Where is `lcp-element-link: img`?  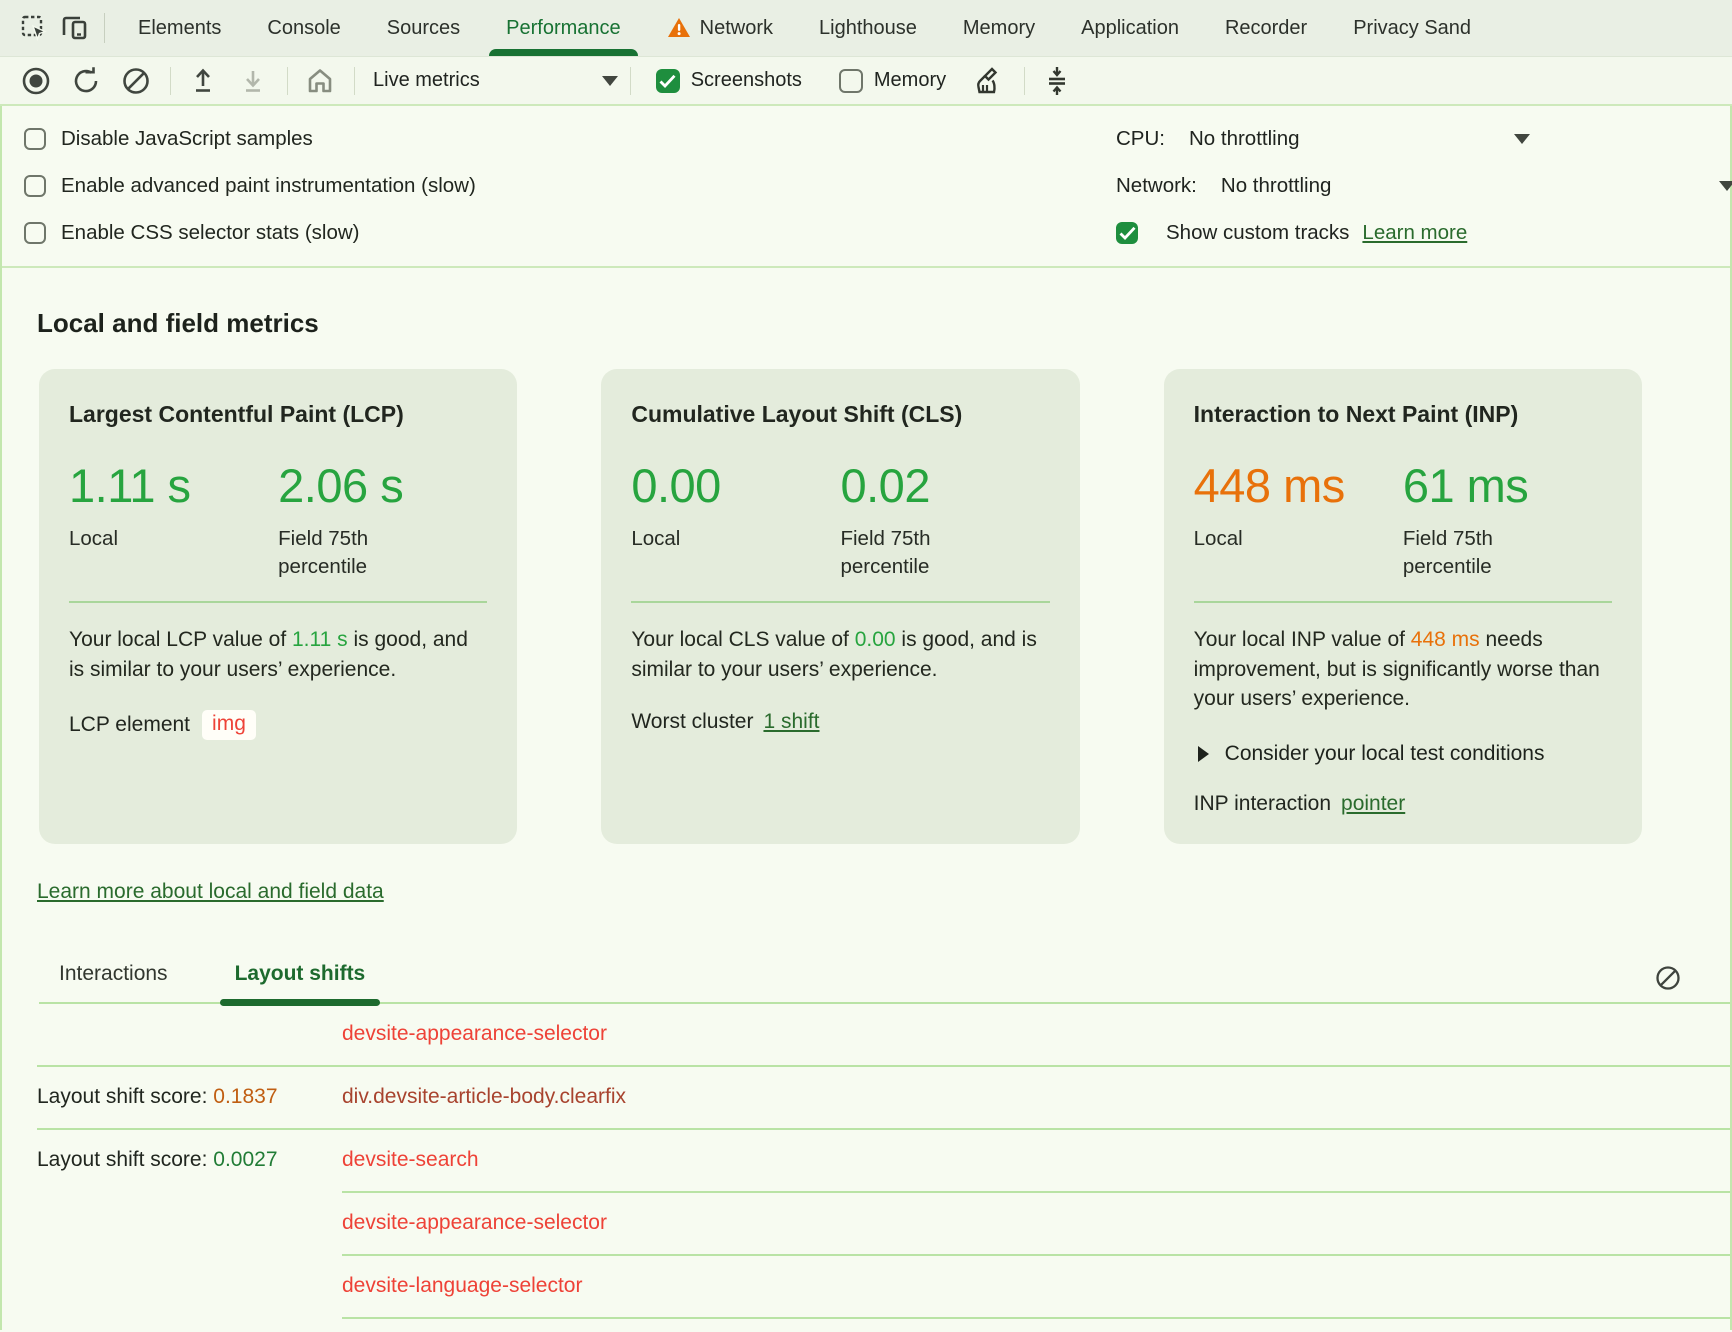 lcp-element-link: img is located at coordinates (229, 725).